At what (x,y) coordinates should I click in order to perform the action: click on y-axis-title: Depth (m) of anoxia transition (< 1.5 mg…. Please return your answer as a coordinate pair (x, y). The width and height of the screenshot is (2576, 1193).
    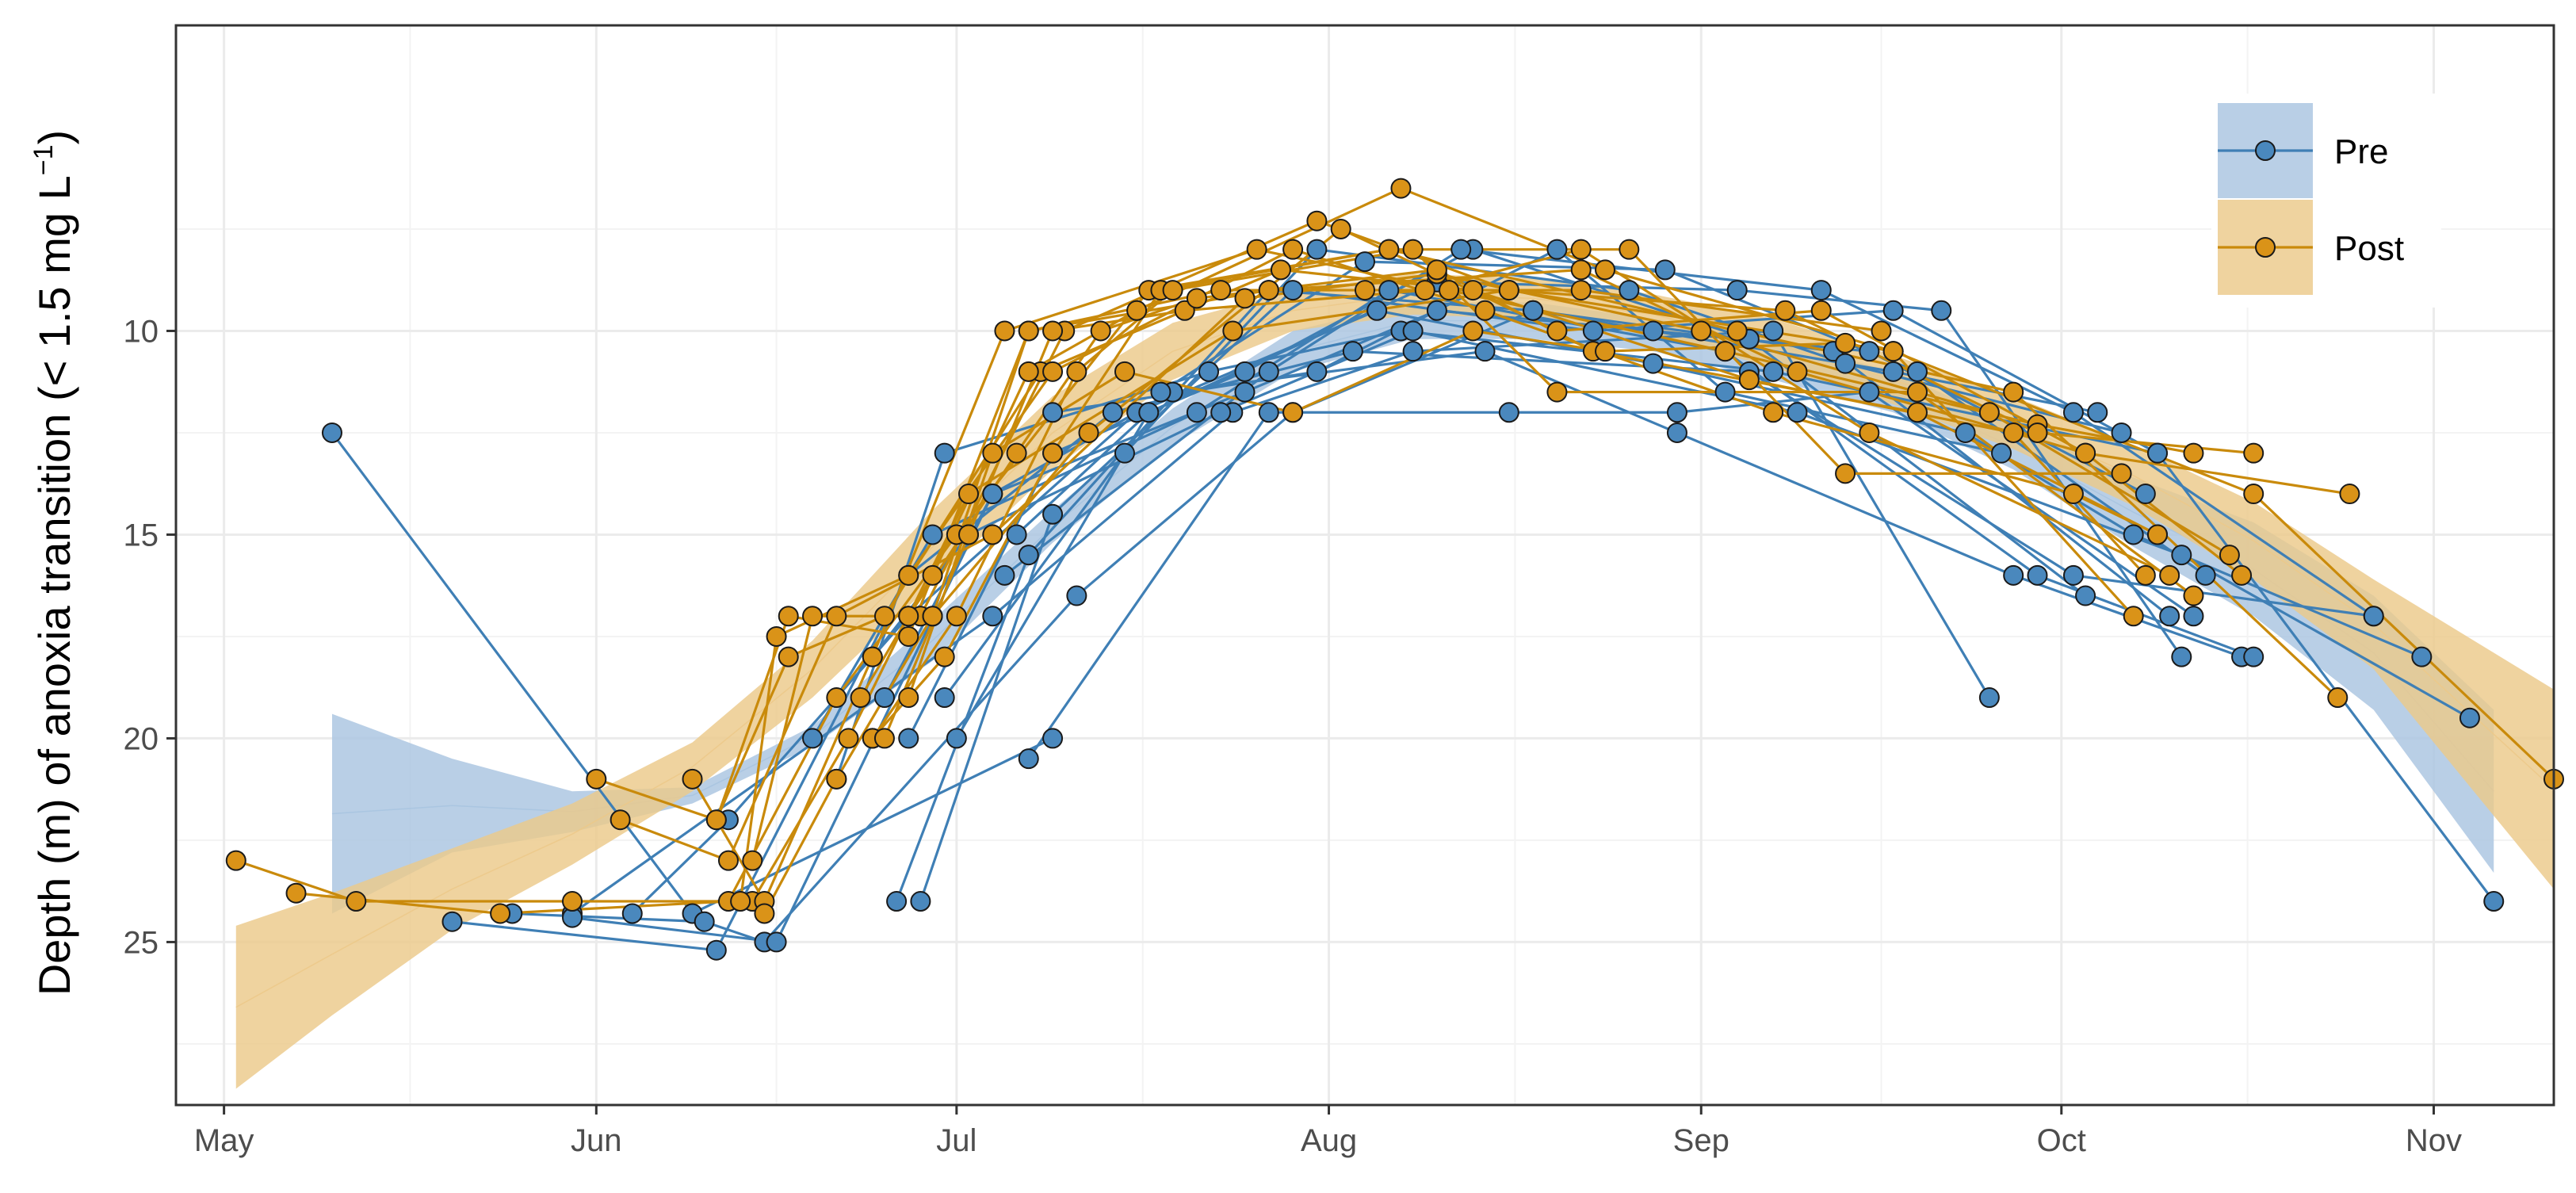
    Looking at the image, I should click on (54, 563).